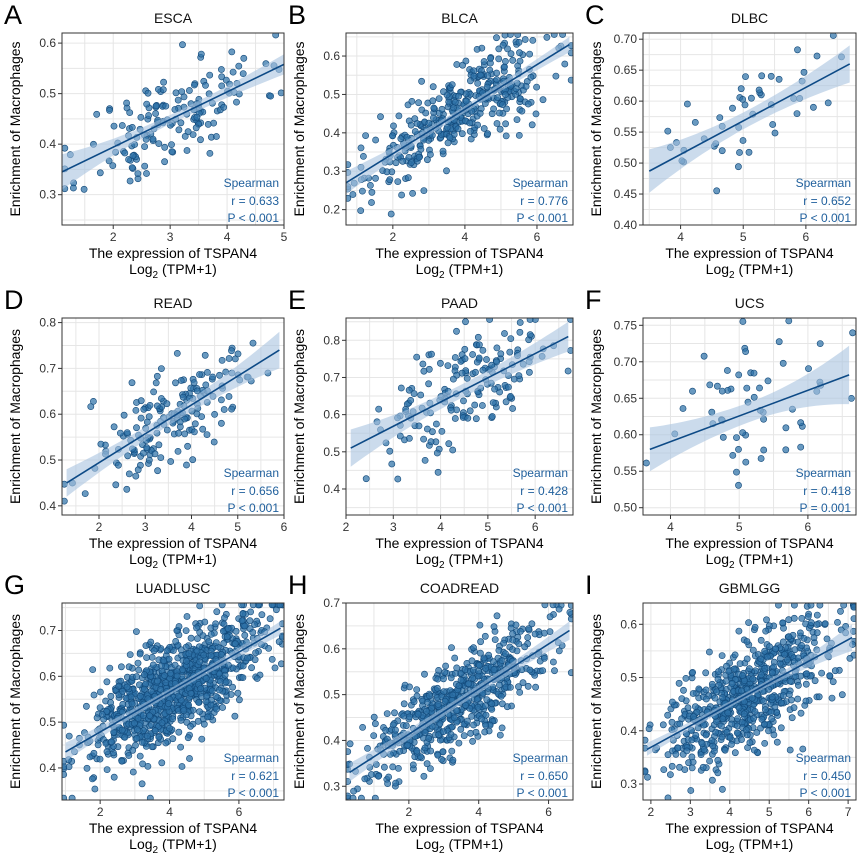 This screenshot has height=862, width=865. I want to click on x-axis-unit-subscript: 2, so click(442, 275).